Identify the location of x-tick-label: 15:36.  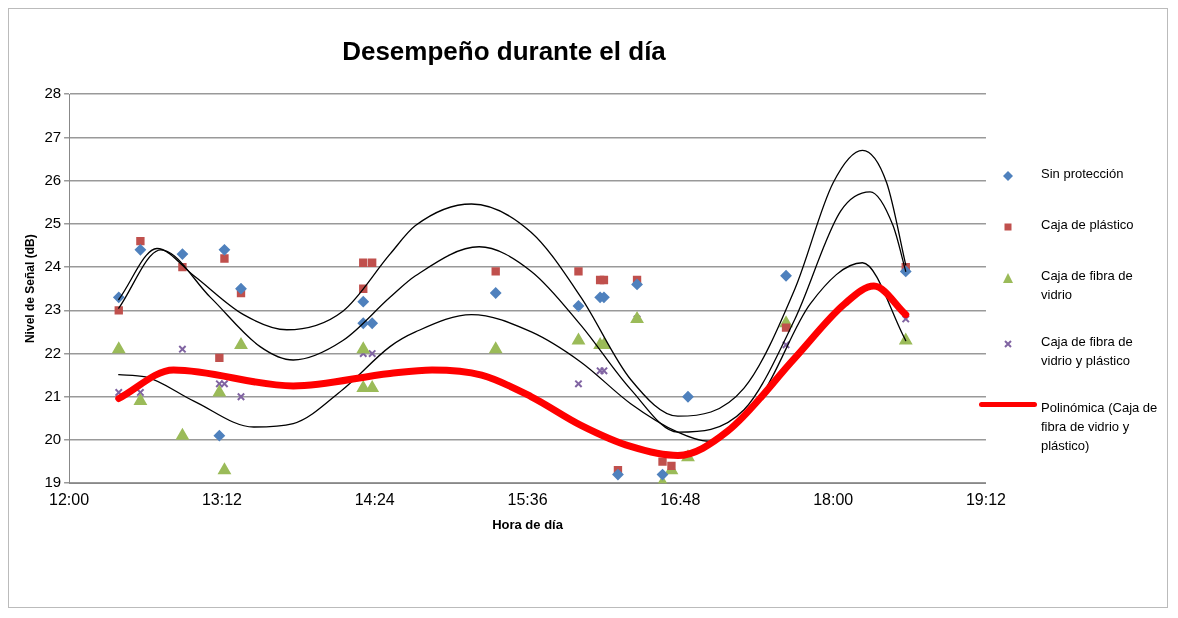
(527, 500).